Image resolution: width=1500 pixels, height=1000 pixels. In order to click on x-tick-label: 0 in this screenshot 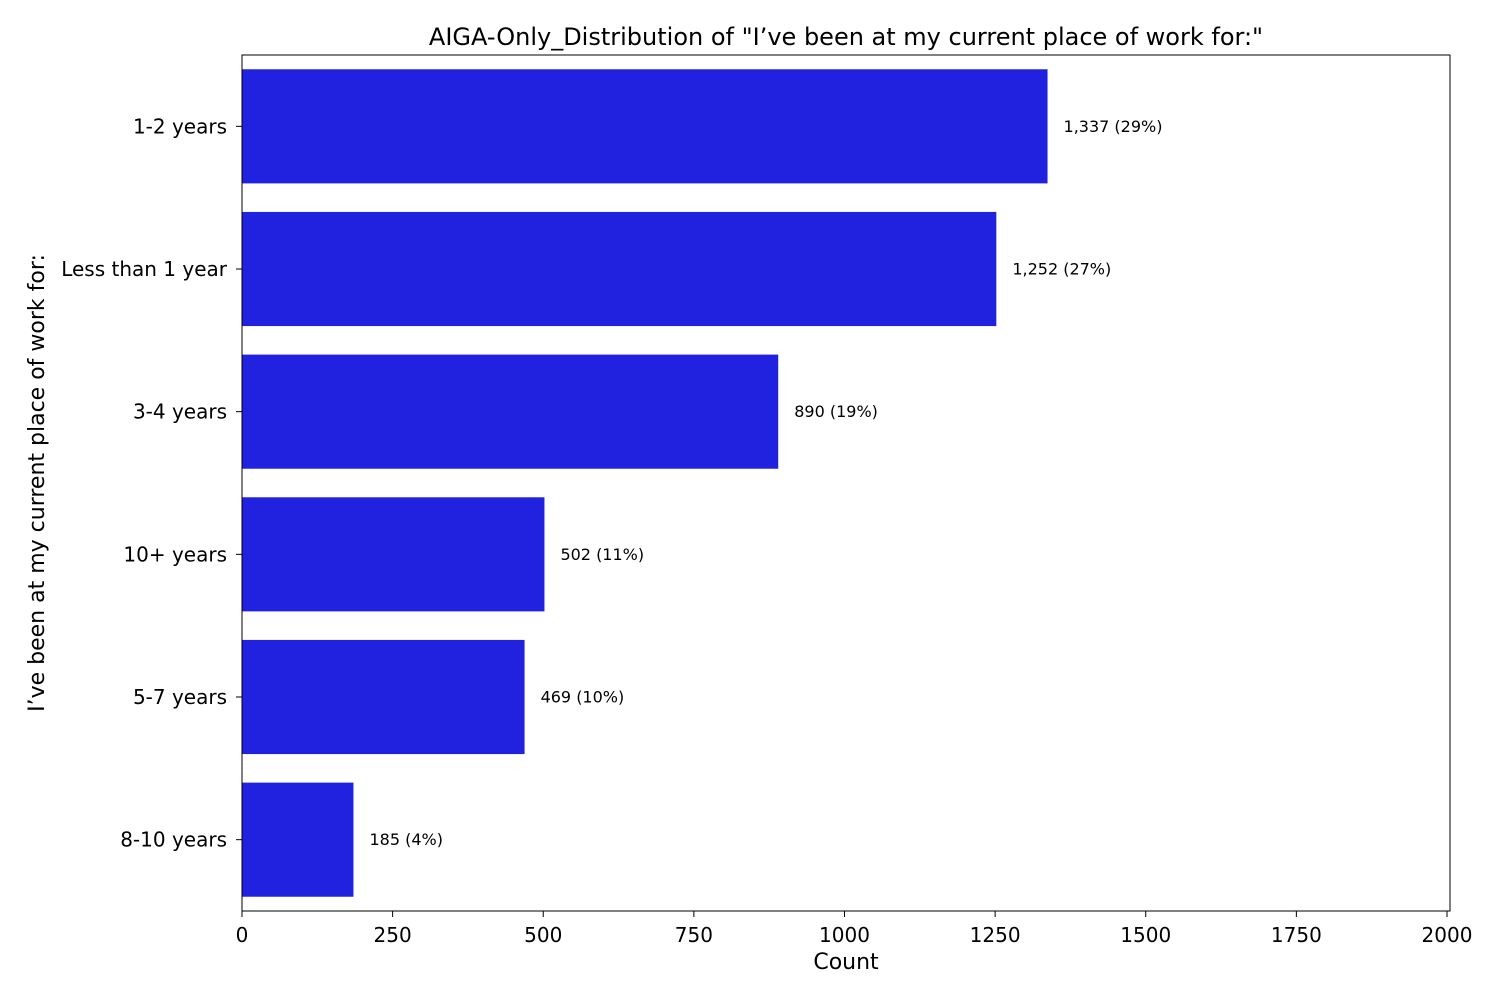, I will do `click(242, 935)`.